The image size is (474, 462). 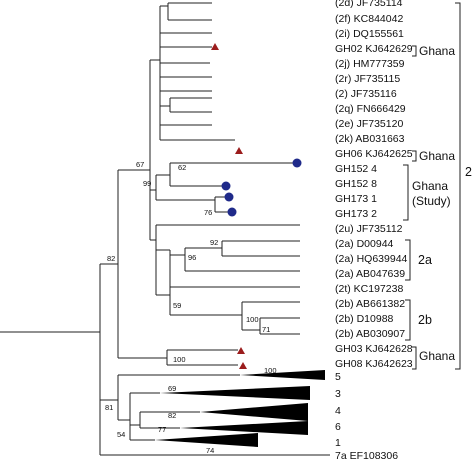 I want to click on clade-labels: 5 3 4 6 1, so click(x=338, y=410).